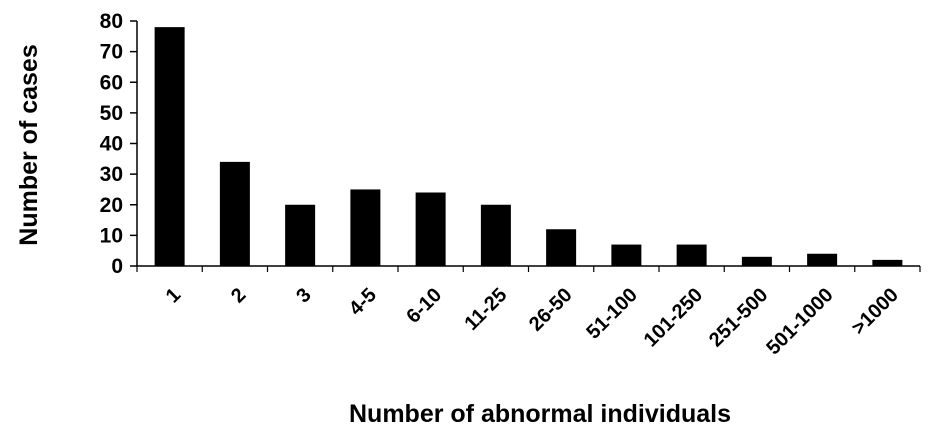 This screenshot has width=933, height=434. I want to click on x-category-label: 26-50, so click(551, 310).